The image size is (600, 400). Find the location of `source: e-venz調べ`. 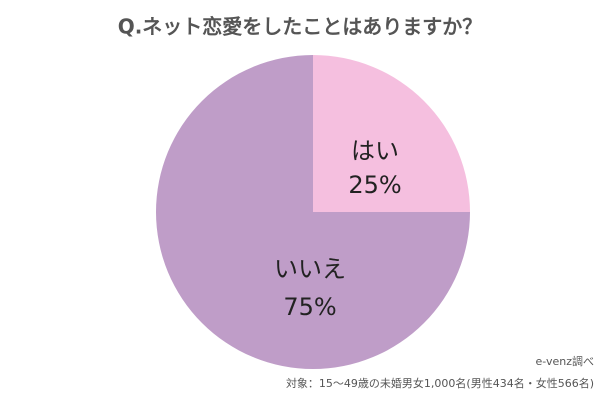

source: e-venz調べ is located at coordinates (565, 361).